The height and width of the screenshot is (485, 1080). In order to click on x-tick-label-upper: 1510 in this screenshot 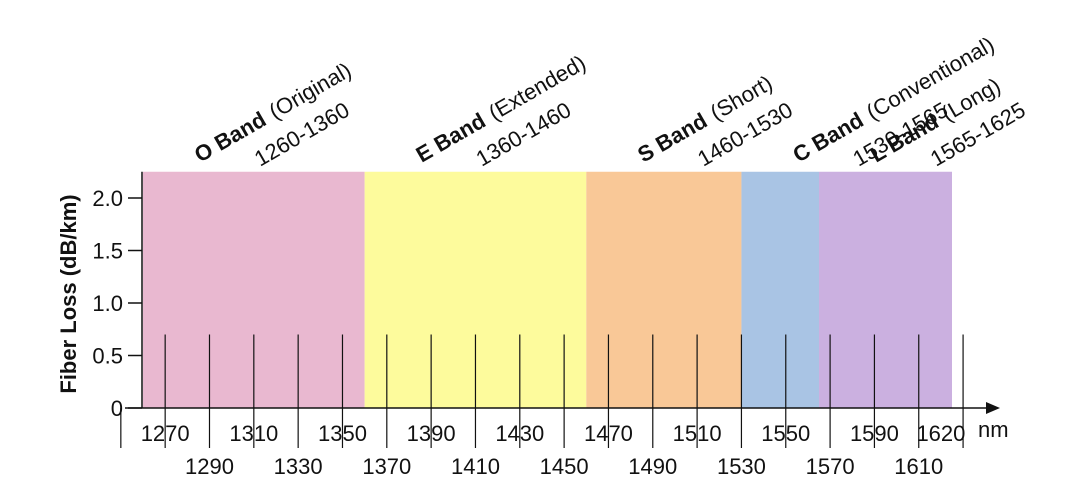, I will do `click(697, 433)`.